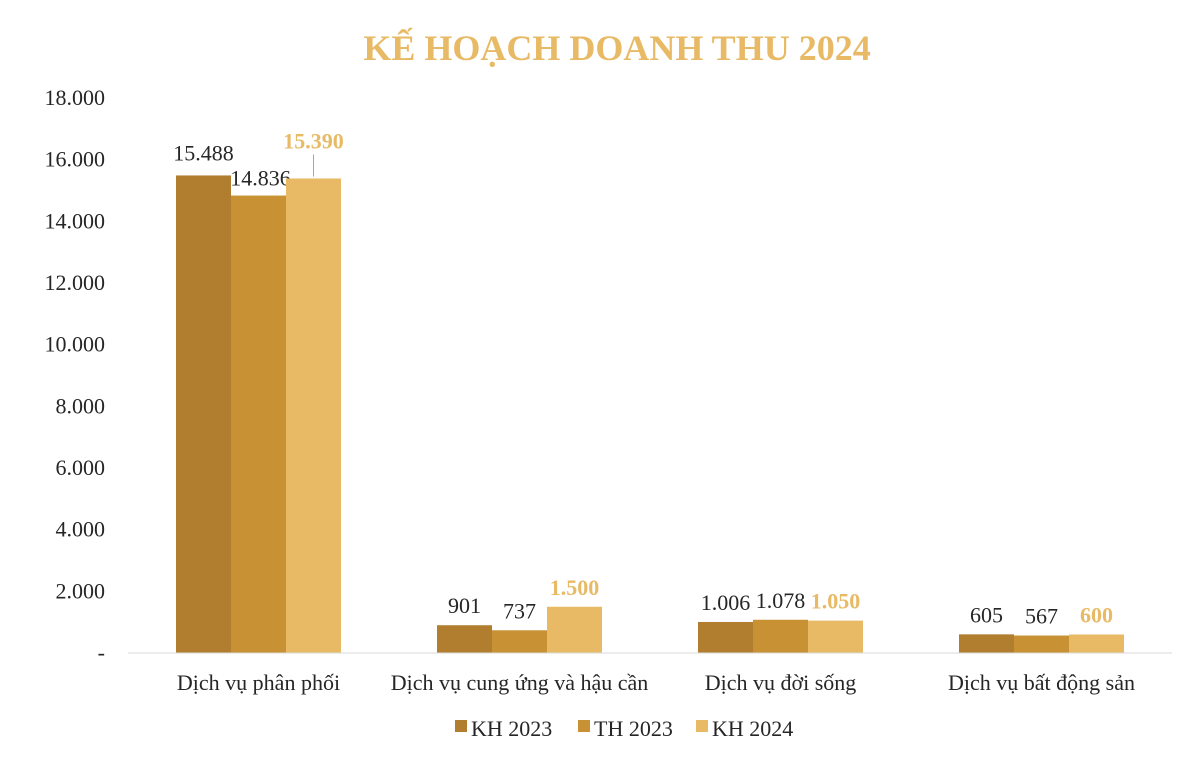 This screenshot has width=1200, height=767. Describe the element at coordinates (203, 152) in the screenshot. I see `data-label: 15.488` at that location.